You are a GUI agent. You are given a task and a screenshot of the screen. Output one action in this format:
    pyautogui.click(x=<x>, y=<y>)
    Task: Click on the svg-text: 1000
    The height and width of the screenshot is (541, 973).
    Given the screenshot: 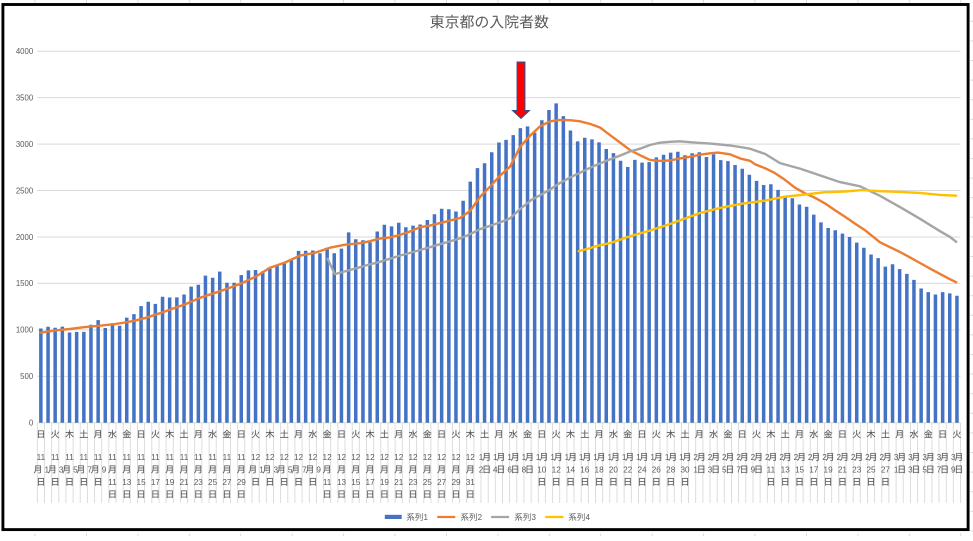 What is the action you would take?
    pyautogui.click(x=25, y=330)
    